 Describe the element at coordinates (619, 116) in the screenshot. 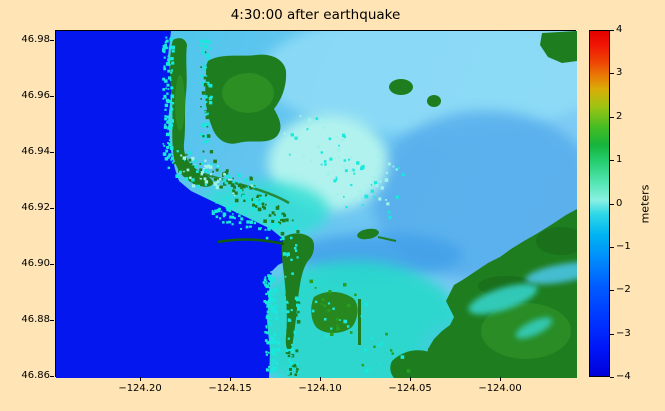

I see `colorbar-tick-label: 2` at that location.